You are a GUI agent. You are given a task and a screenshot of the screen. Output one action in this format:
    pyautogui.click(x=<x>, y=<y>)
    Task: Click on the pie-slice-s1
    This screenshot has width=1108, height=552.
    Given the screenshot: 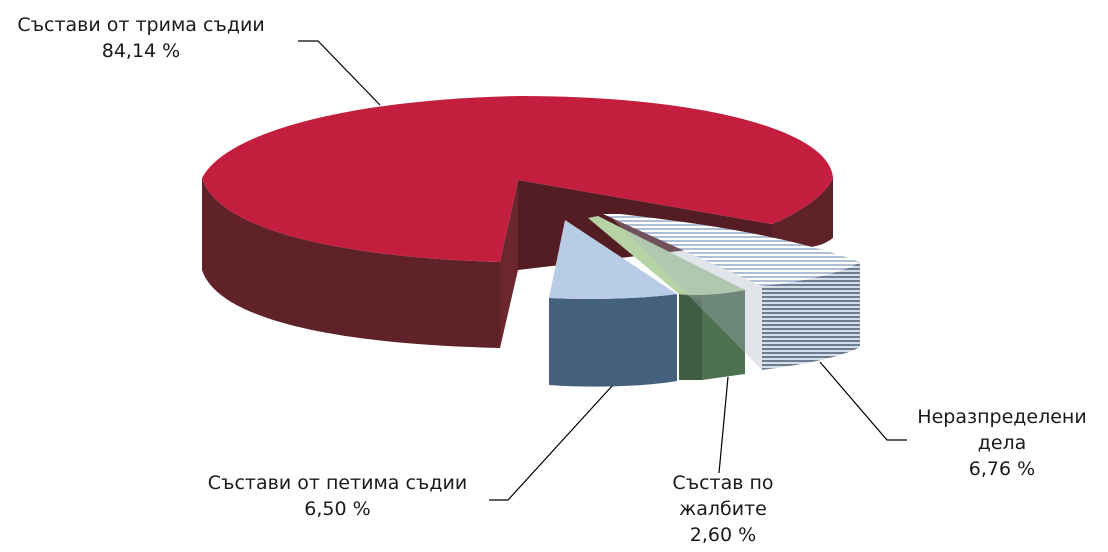 What is the action you would take?
    pyautogui.click(x=613, y=303)
    